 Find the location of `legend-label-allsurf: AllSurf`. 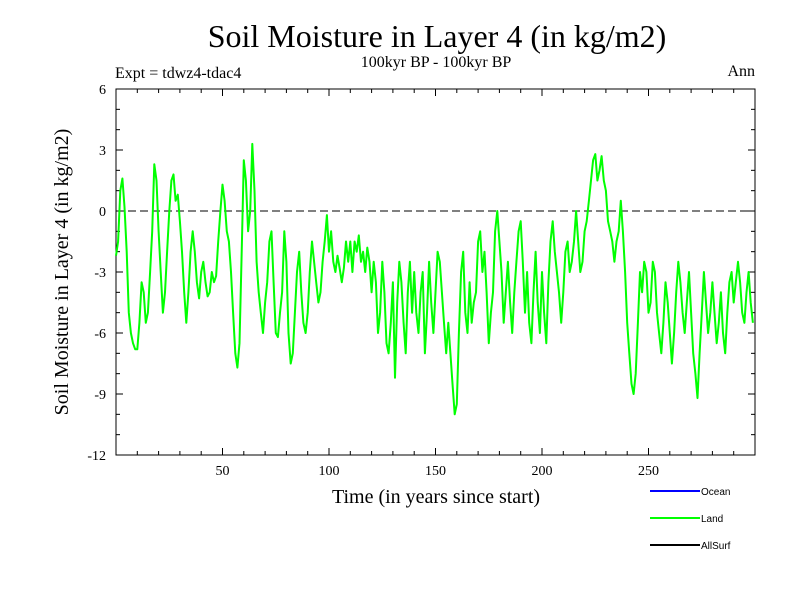

legend-label-allsurf: AllSurf is located at coordinates (716, 546).